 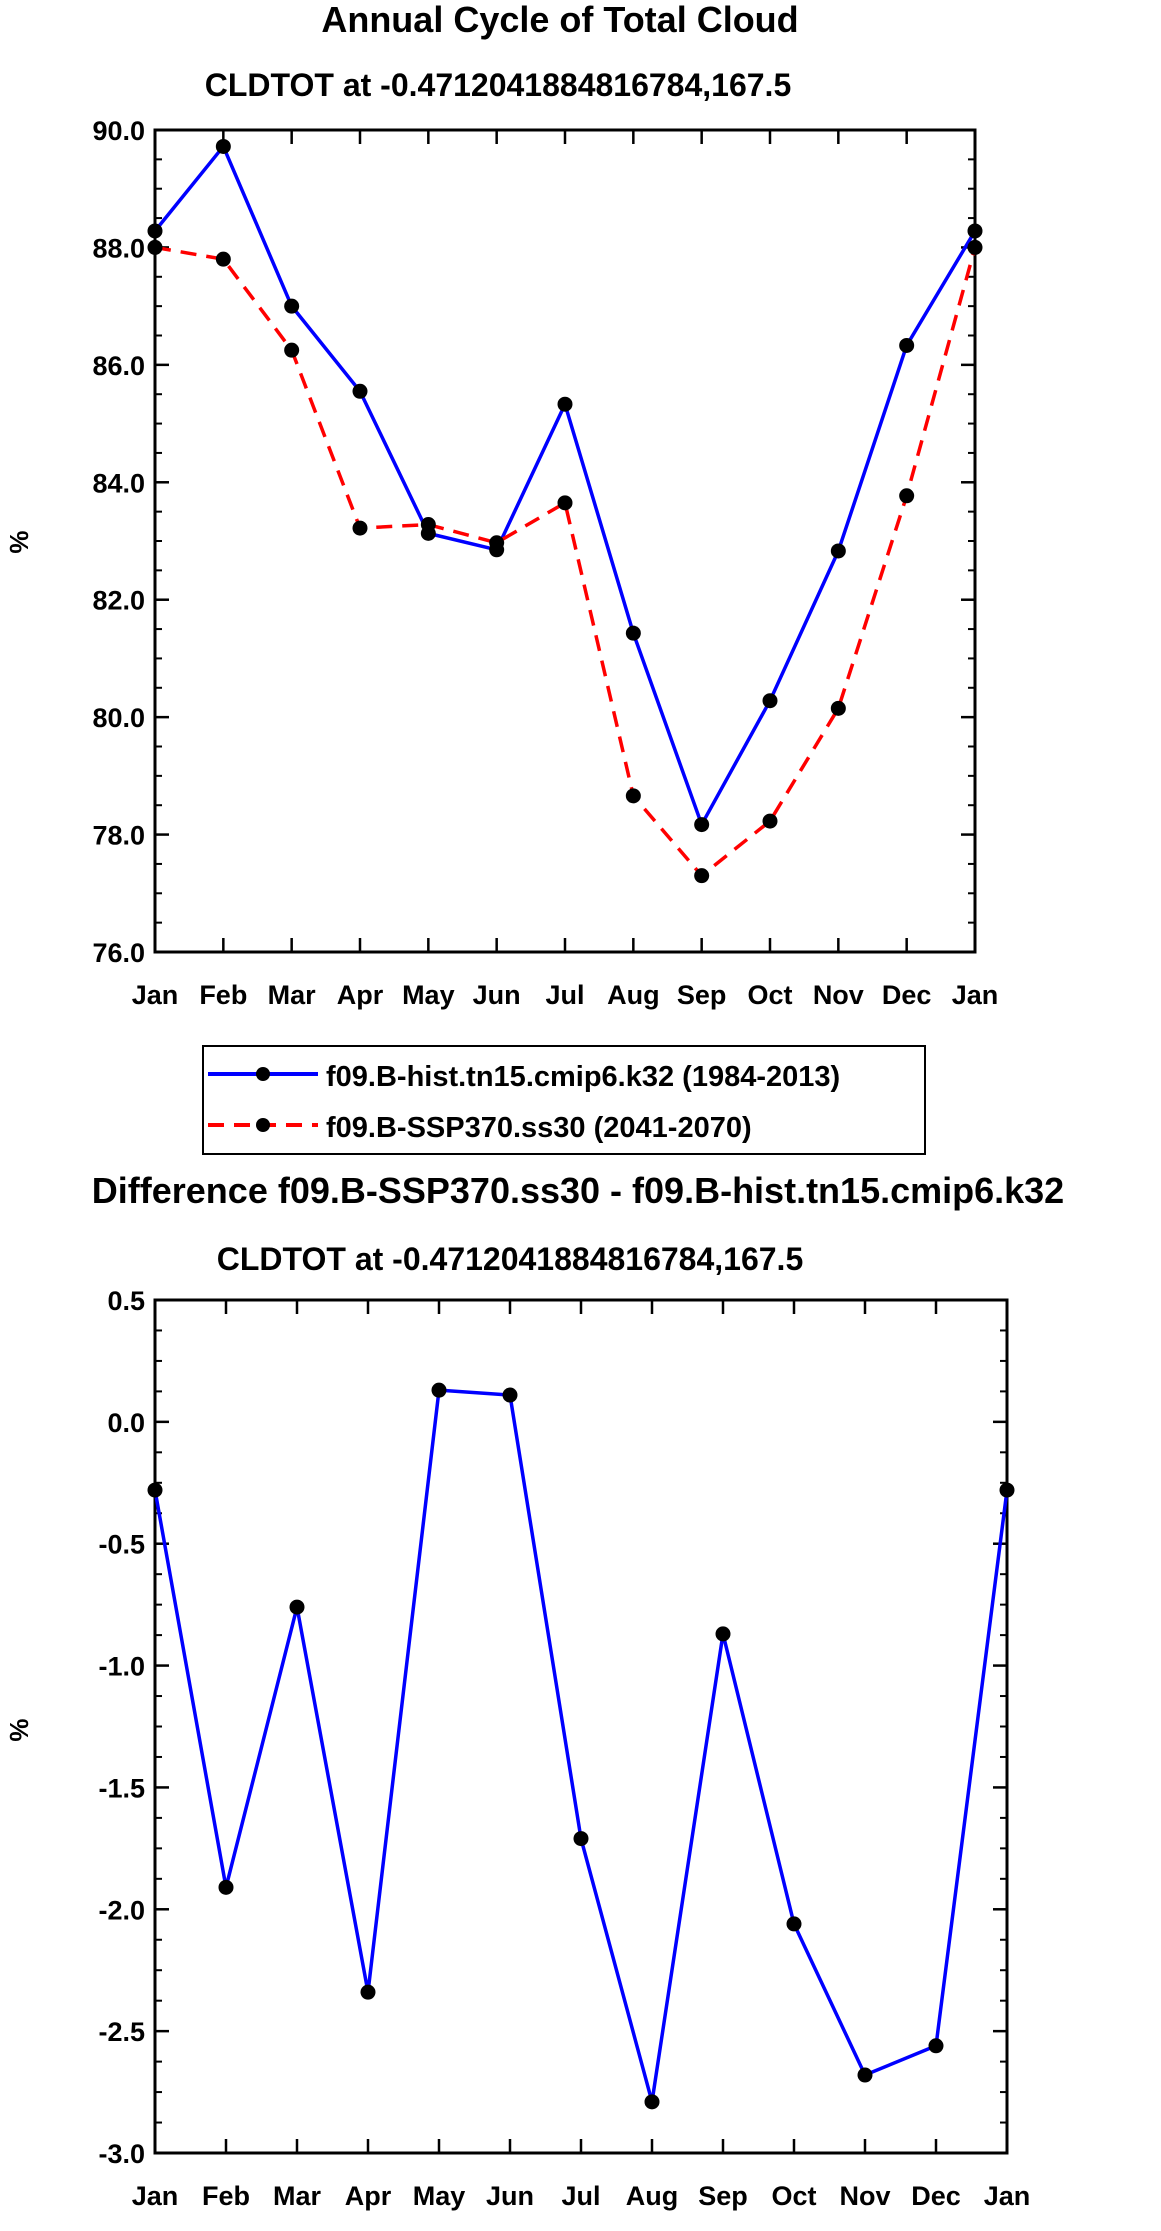 What do you see at coordinates (121, 1545) in the screenshot?
I see `y-tick-label: -0.5` at bounding box center [121, 1545].